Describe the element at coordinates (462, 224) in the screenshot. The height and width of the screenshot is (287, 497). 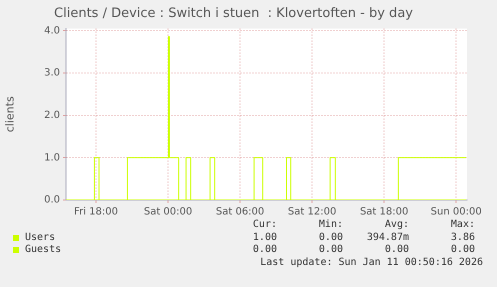
I see `text: Max:` at that location.